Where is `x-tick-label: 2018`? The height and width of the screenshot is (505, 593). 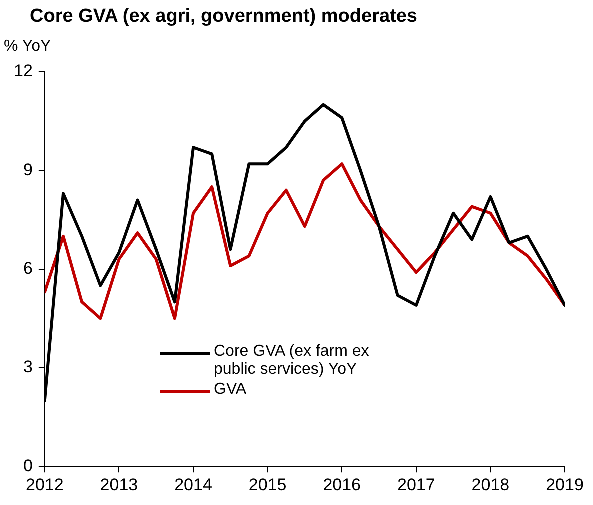
x-tick-label: 2018 is located at coordinates (491, 484).